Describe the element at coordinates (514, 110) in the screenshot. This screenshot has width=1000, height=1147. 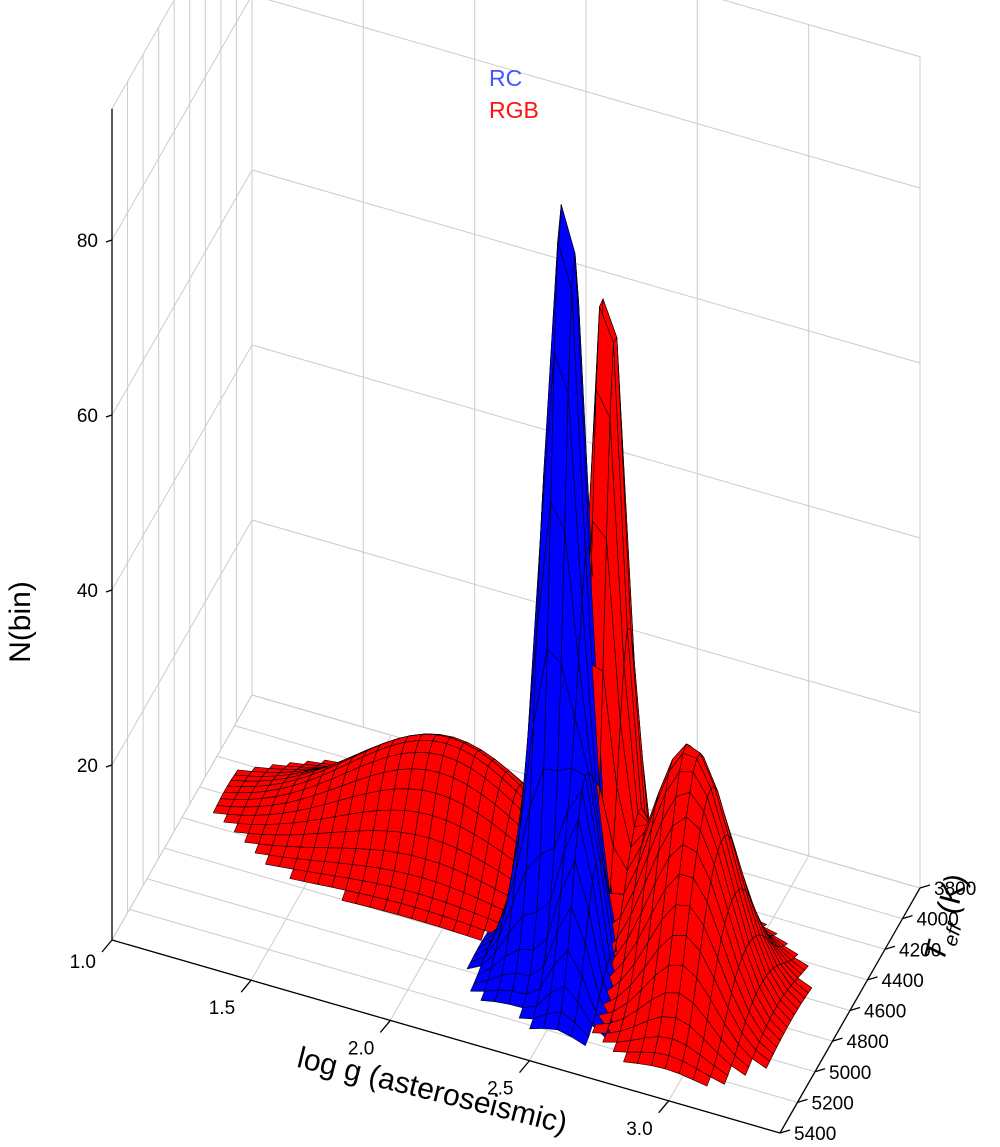
I see `legend-rgb: RGB` at that location.